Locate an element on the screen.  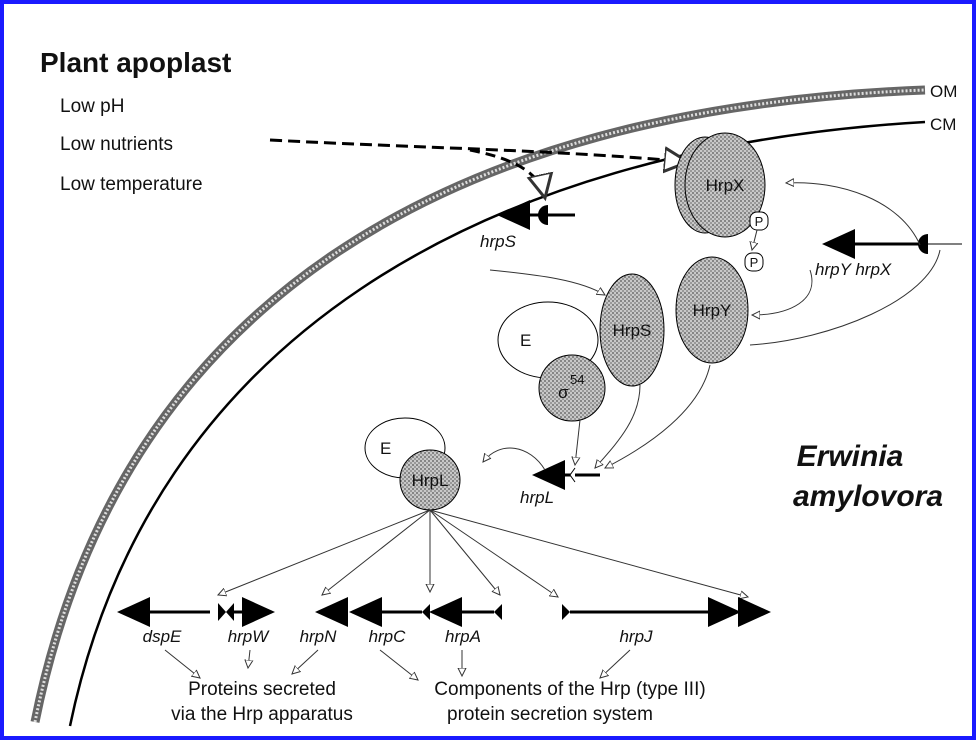
hrps is located at coordinates (632, 330).